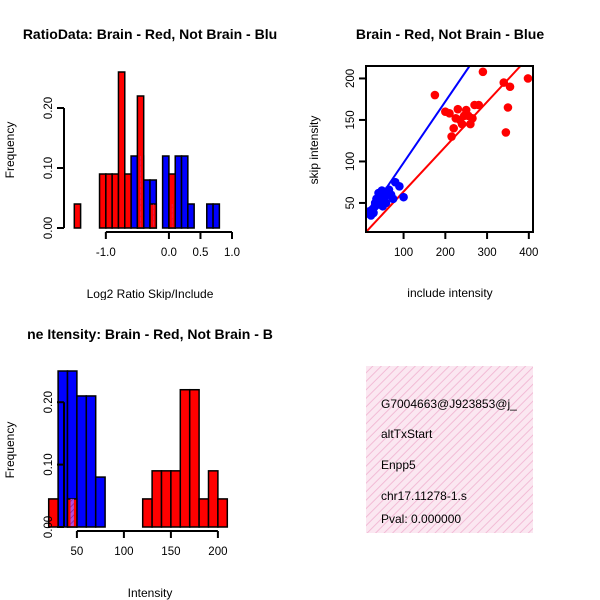 Image resolution: width=600 pixels, height=600 pixels. I want to click on overlap-bar, so click(72, 512).